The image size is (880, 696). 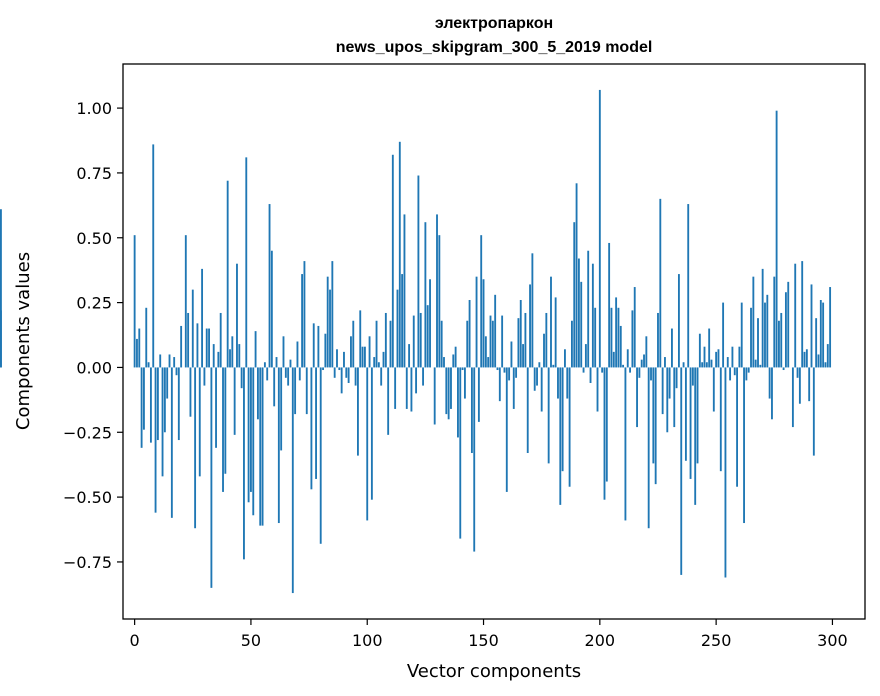 What do you see at coordinates (94, 367) in the screenshot?
I see `y-tick-label: 0.00` at bounding box center [94, 367].